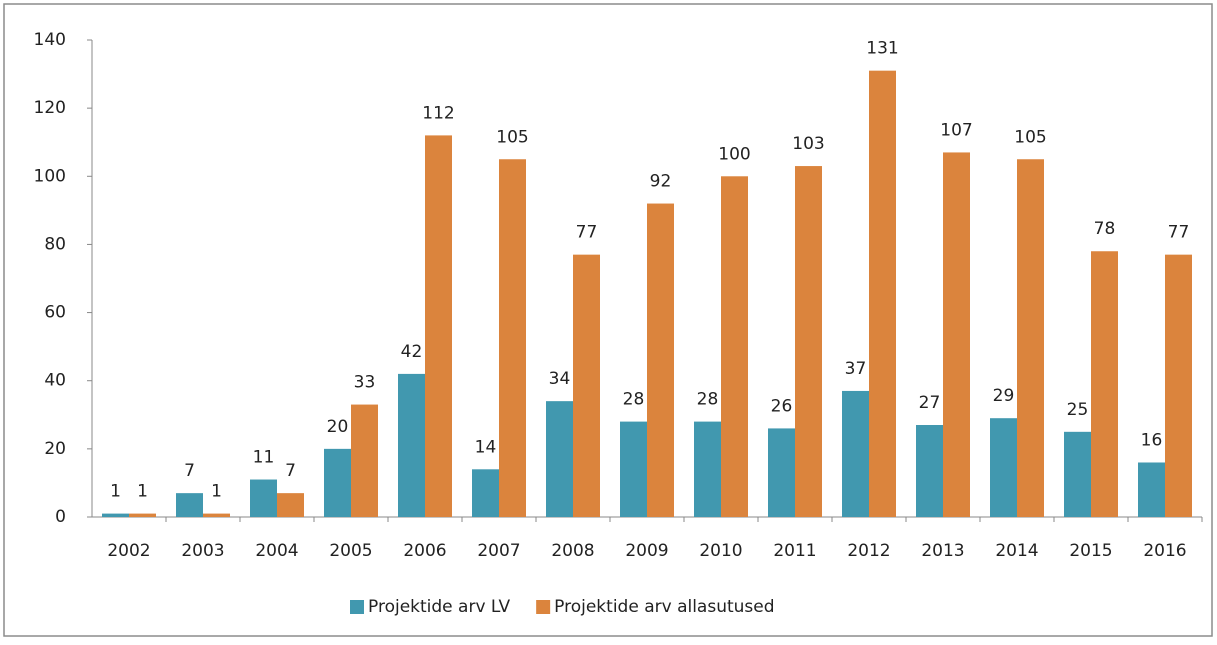 This screenshot has height=645, width=1217. I want to click on x-tick-label: 2004, so click(276, 551).